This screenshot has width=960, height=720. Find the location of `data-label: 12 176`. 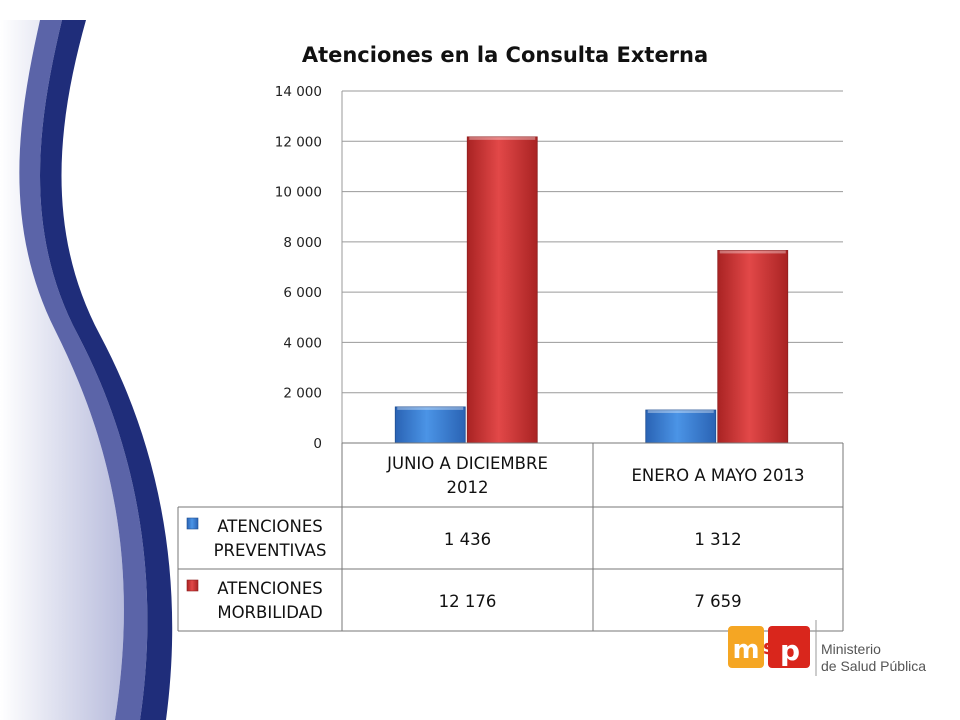

data-label: 12 176 is located at coordinates (468, 601).